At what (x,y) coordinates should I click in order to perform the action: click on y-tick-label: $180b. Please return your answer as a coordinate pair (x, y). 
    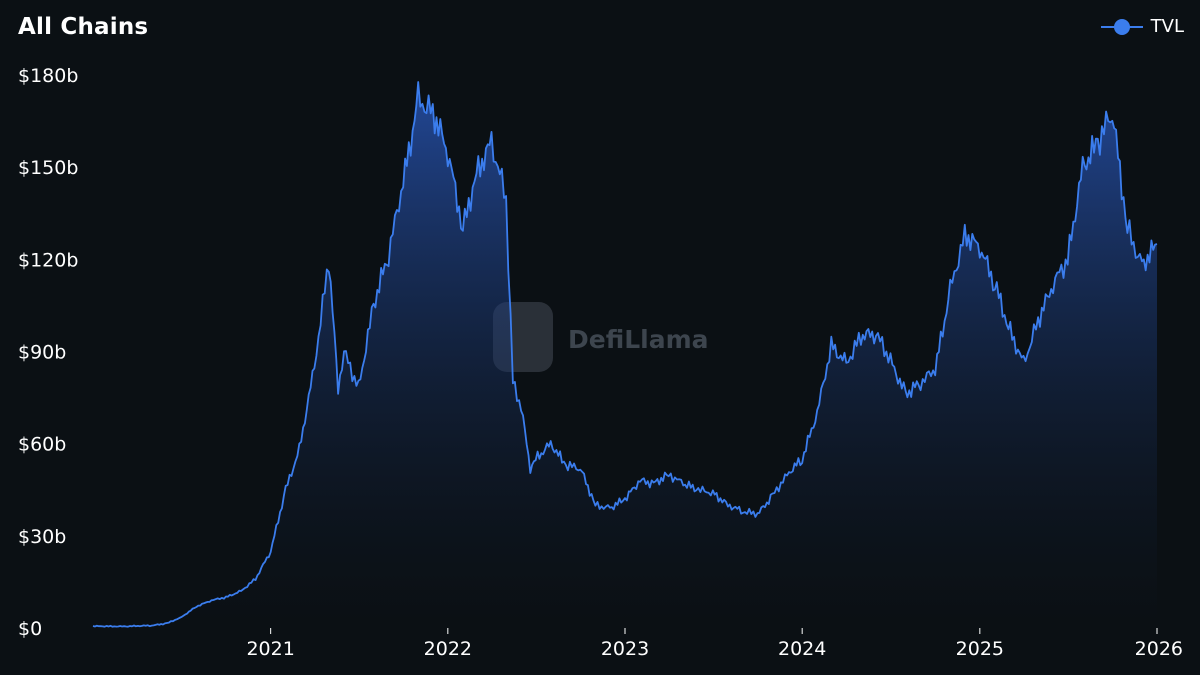
    Looking at the image, I should click on (48, 76).